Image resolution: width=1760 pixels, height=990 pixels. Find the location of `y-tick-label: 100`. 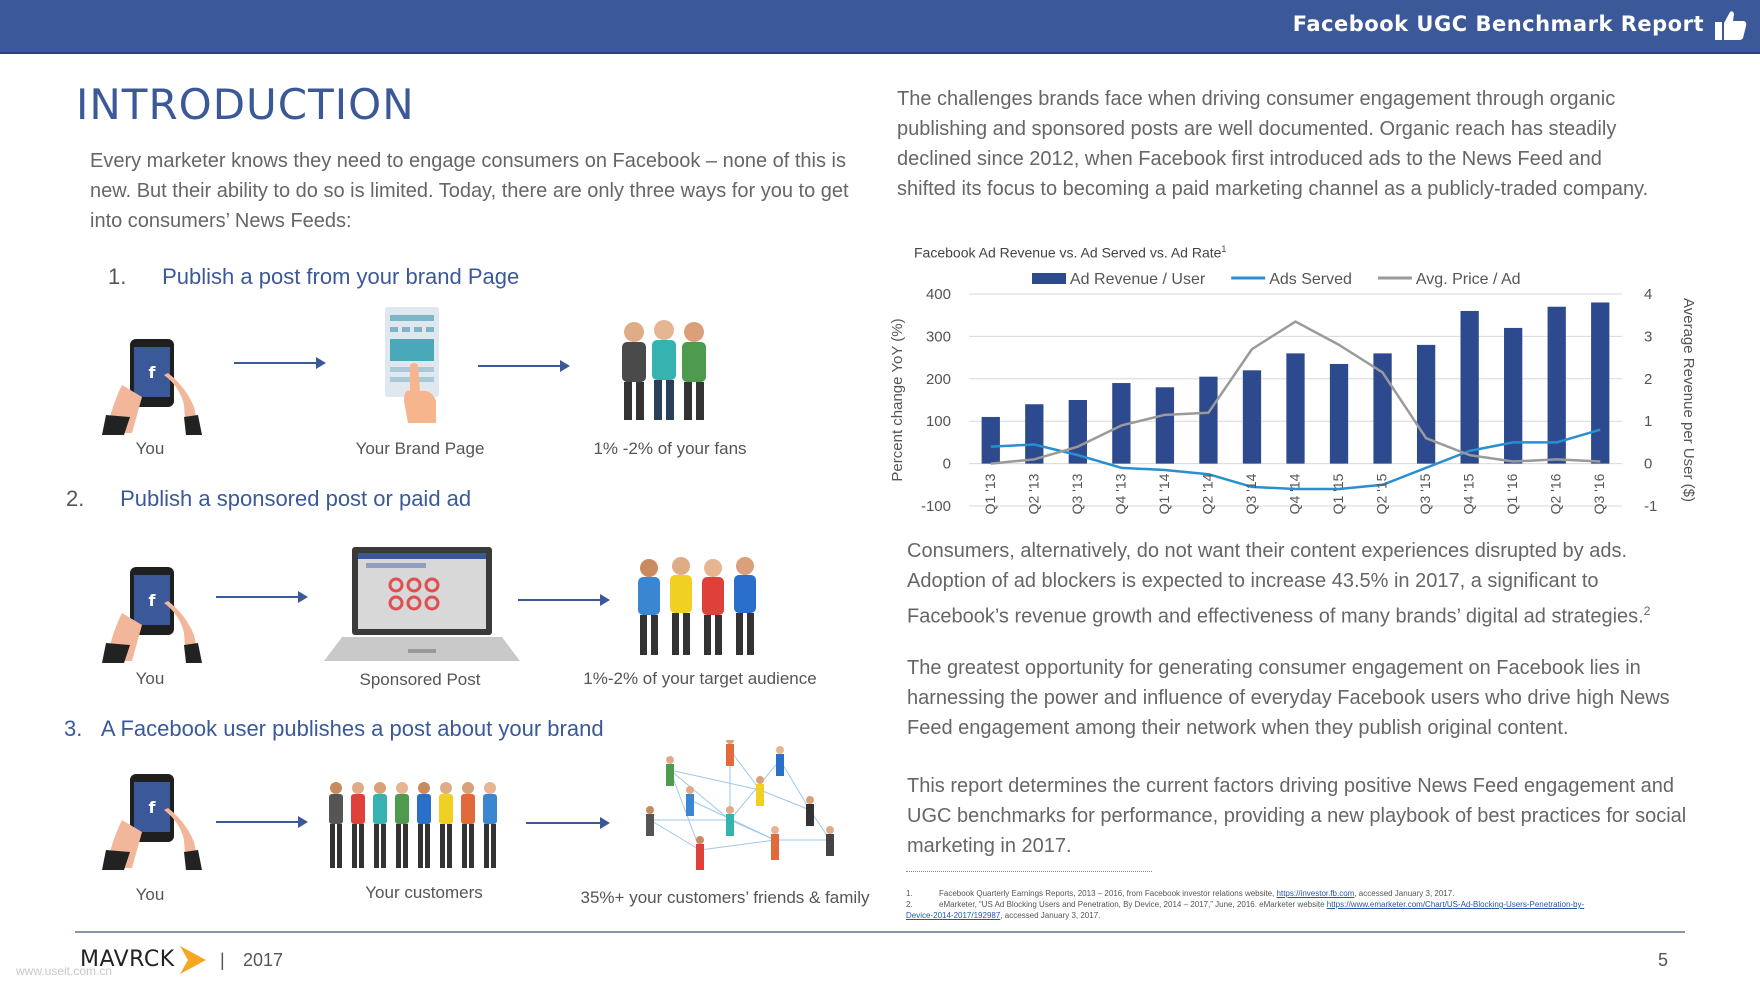

y-tick-label: 100 is located at coordinates (938, 421).